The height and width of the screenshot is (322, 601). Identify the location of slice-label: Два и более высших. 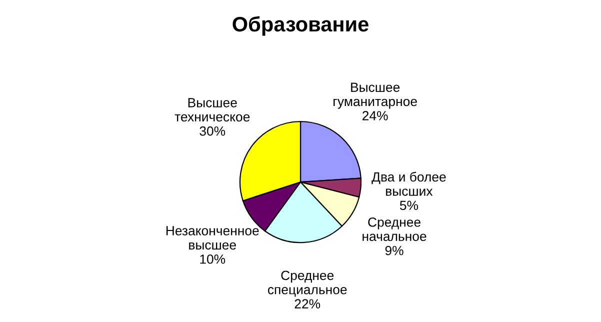
(409, 184).